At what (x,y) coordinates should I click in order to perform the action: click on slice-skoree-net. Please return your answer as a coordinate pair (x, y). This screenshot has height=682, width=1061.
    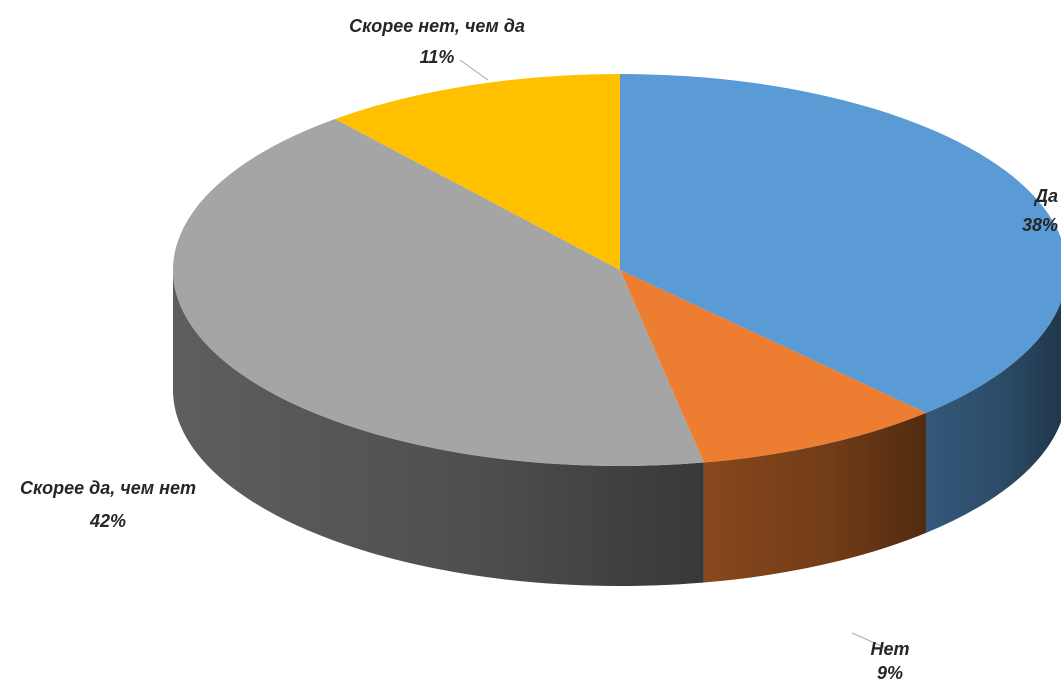
    Looking at the image, I should click on (477, 172).